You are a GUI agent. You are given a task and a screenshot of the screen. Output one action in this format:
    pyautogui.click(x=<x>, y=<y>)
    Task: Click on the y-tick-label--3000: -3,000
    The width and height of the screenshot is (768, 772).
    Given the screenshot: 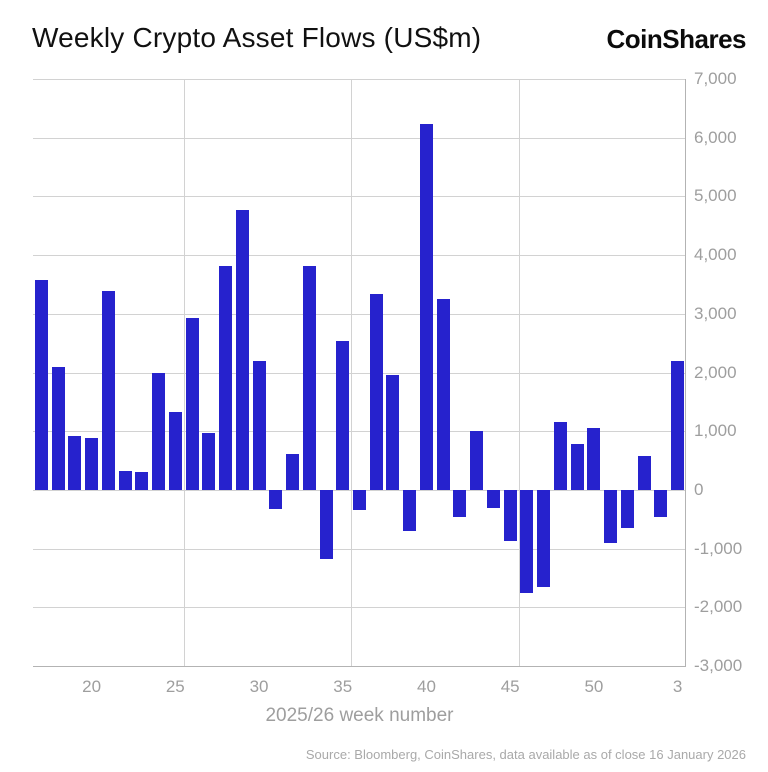 What is the action you would take?
    pyautogui.click(x=718, y=665)
    